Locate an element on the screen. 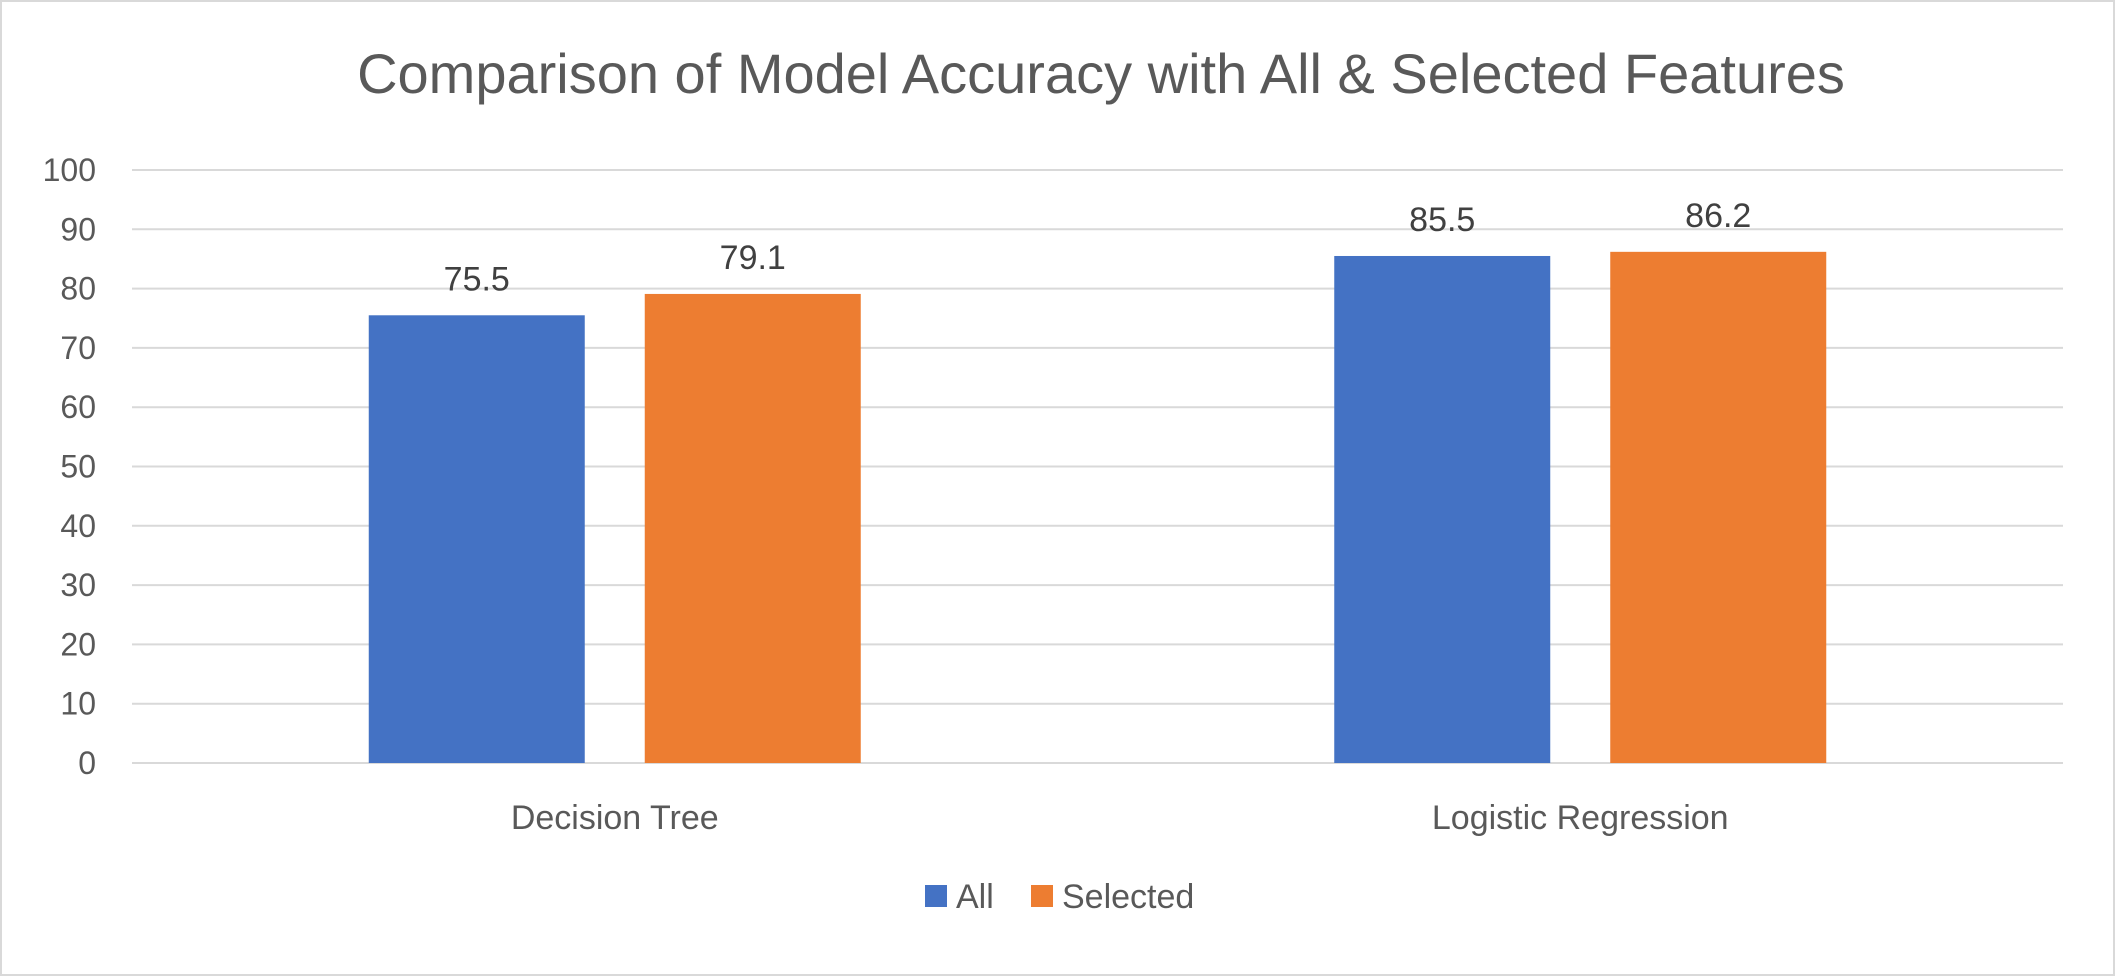 This screenshot has height=976, width=2115. bar-selected-decision-tree is located at coordinates (752, 528).